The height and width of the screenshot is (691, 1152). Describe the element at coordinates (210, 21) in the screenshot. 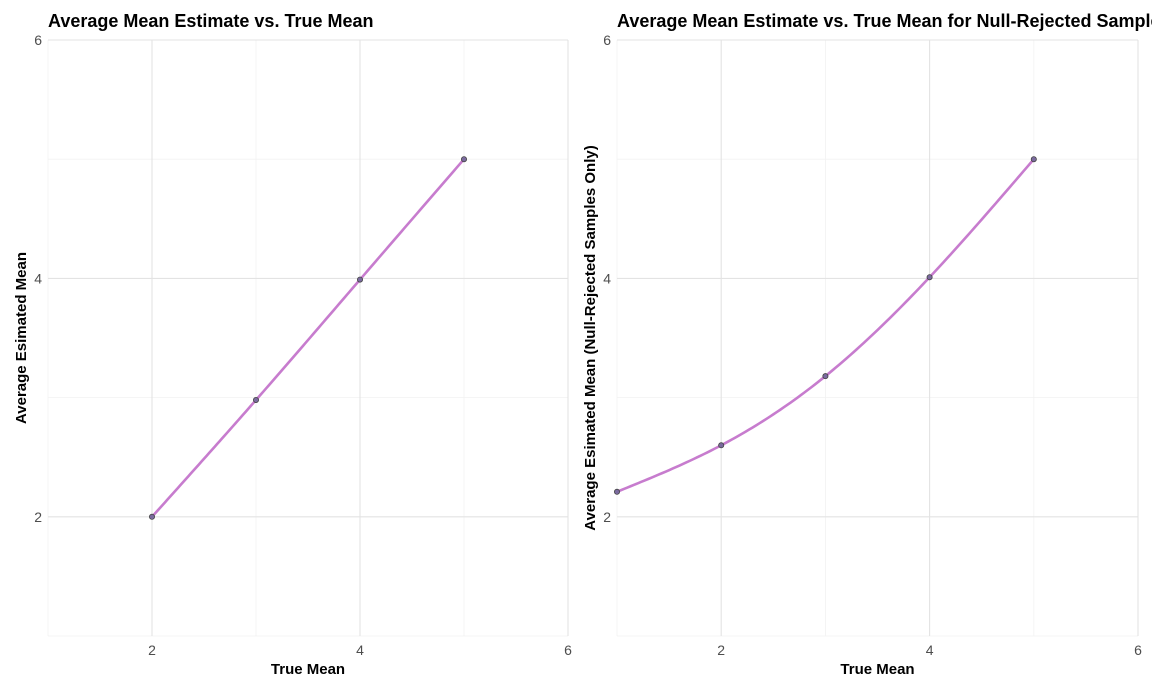

I see `chart-title: Average Mean Estimate vs. True Mean` at that location.